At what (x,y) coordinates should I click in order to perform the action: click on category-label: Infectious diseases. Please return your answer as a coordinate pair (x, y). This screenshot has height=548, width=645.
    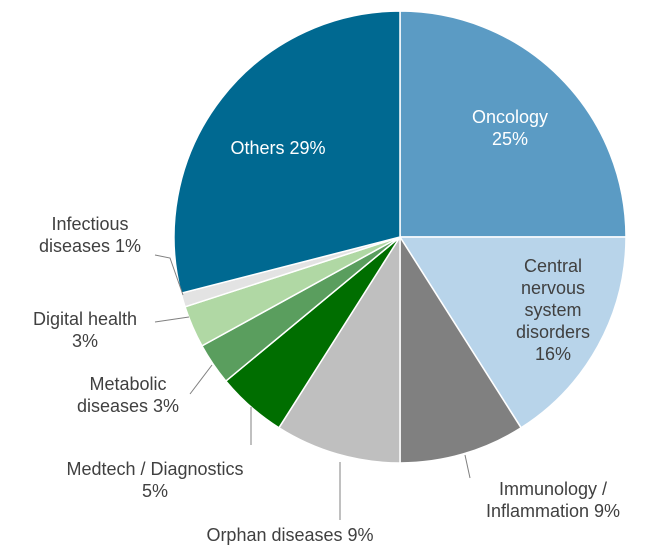
    Looking at the image, I should click on (83, 235).